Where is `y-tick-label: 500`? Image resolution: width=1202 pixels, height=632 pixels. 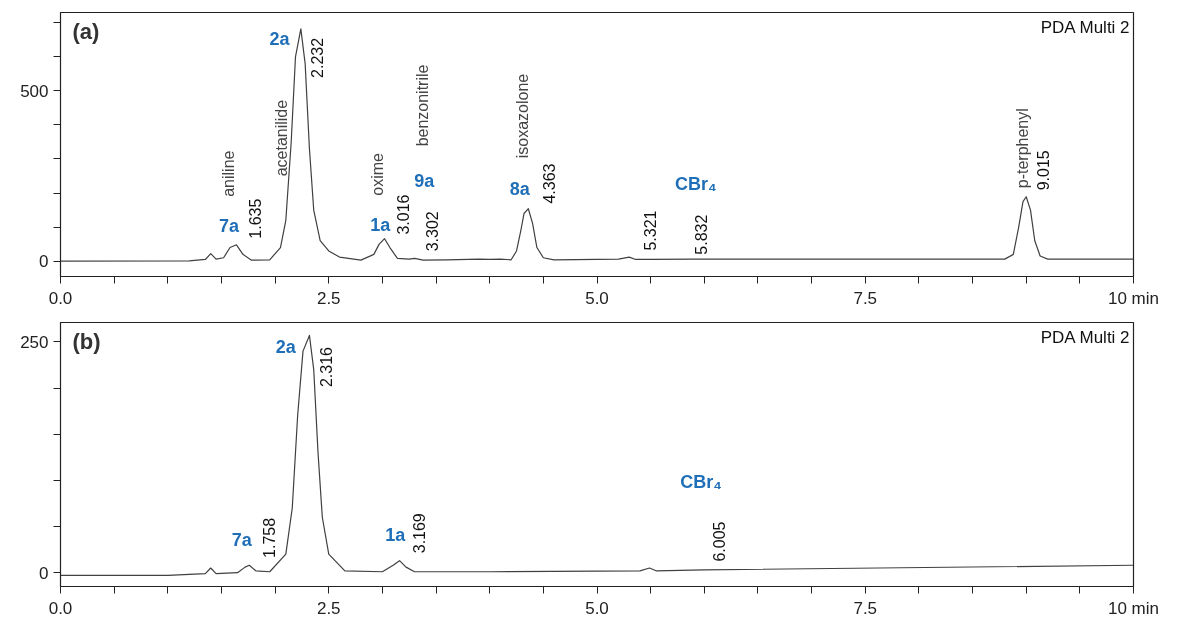
y-tick-label: 500 is located at coordinates (34, 91).